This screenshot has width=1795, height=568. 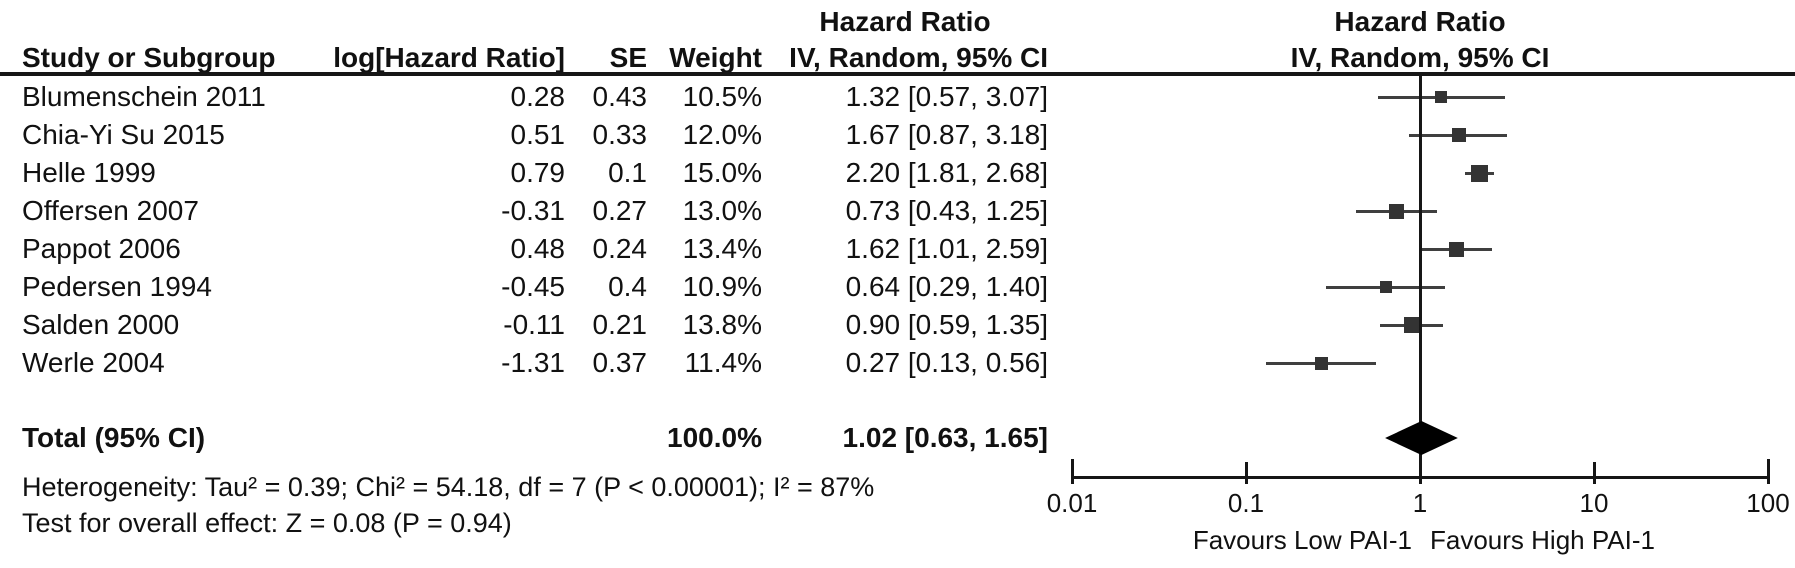 What do you see at coordinates (1420, 21) in the screenshot?
I see `hazard-ratio-header-right: Hazard Ratio` at bounding box center [1420, 21].